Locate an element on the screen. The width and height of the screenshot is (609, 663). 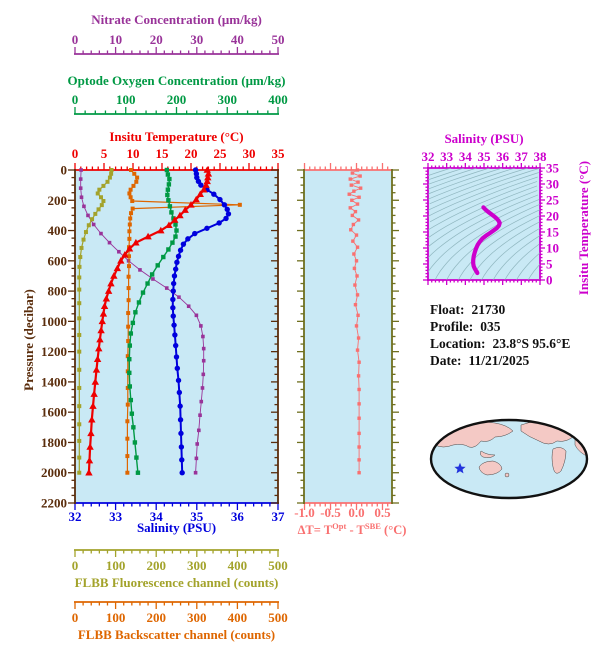
profile-number-value: 035 is located at coordinates (490, 326).